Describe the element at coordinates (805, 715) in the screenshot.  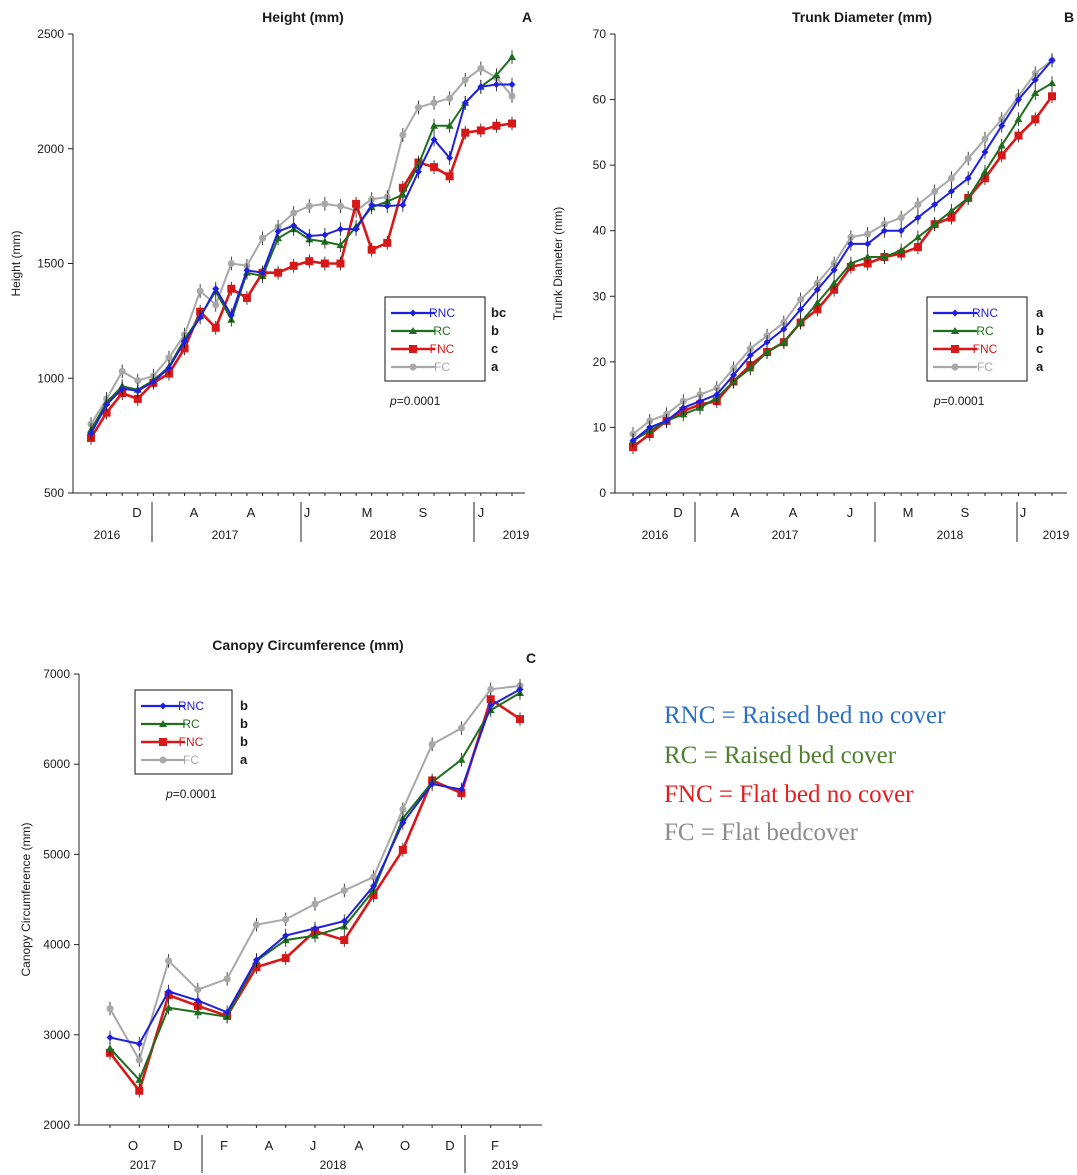
I see `key-rnc: RNC = Raised bed no cover` at that location.